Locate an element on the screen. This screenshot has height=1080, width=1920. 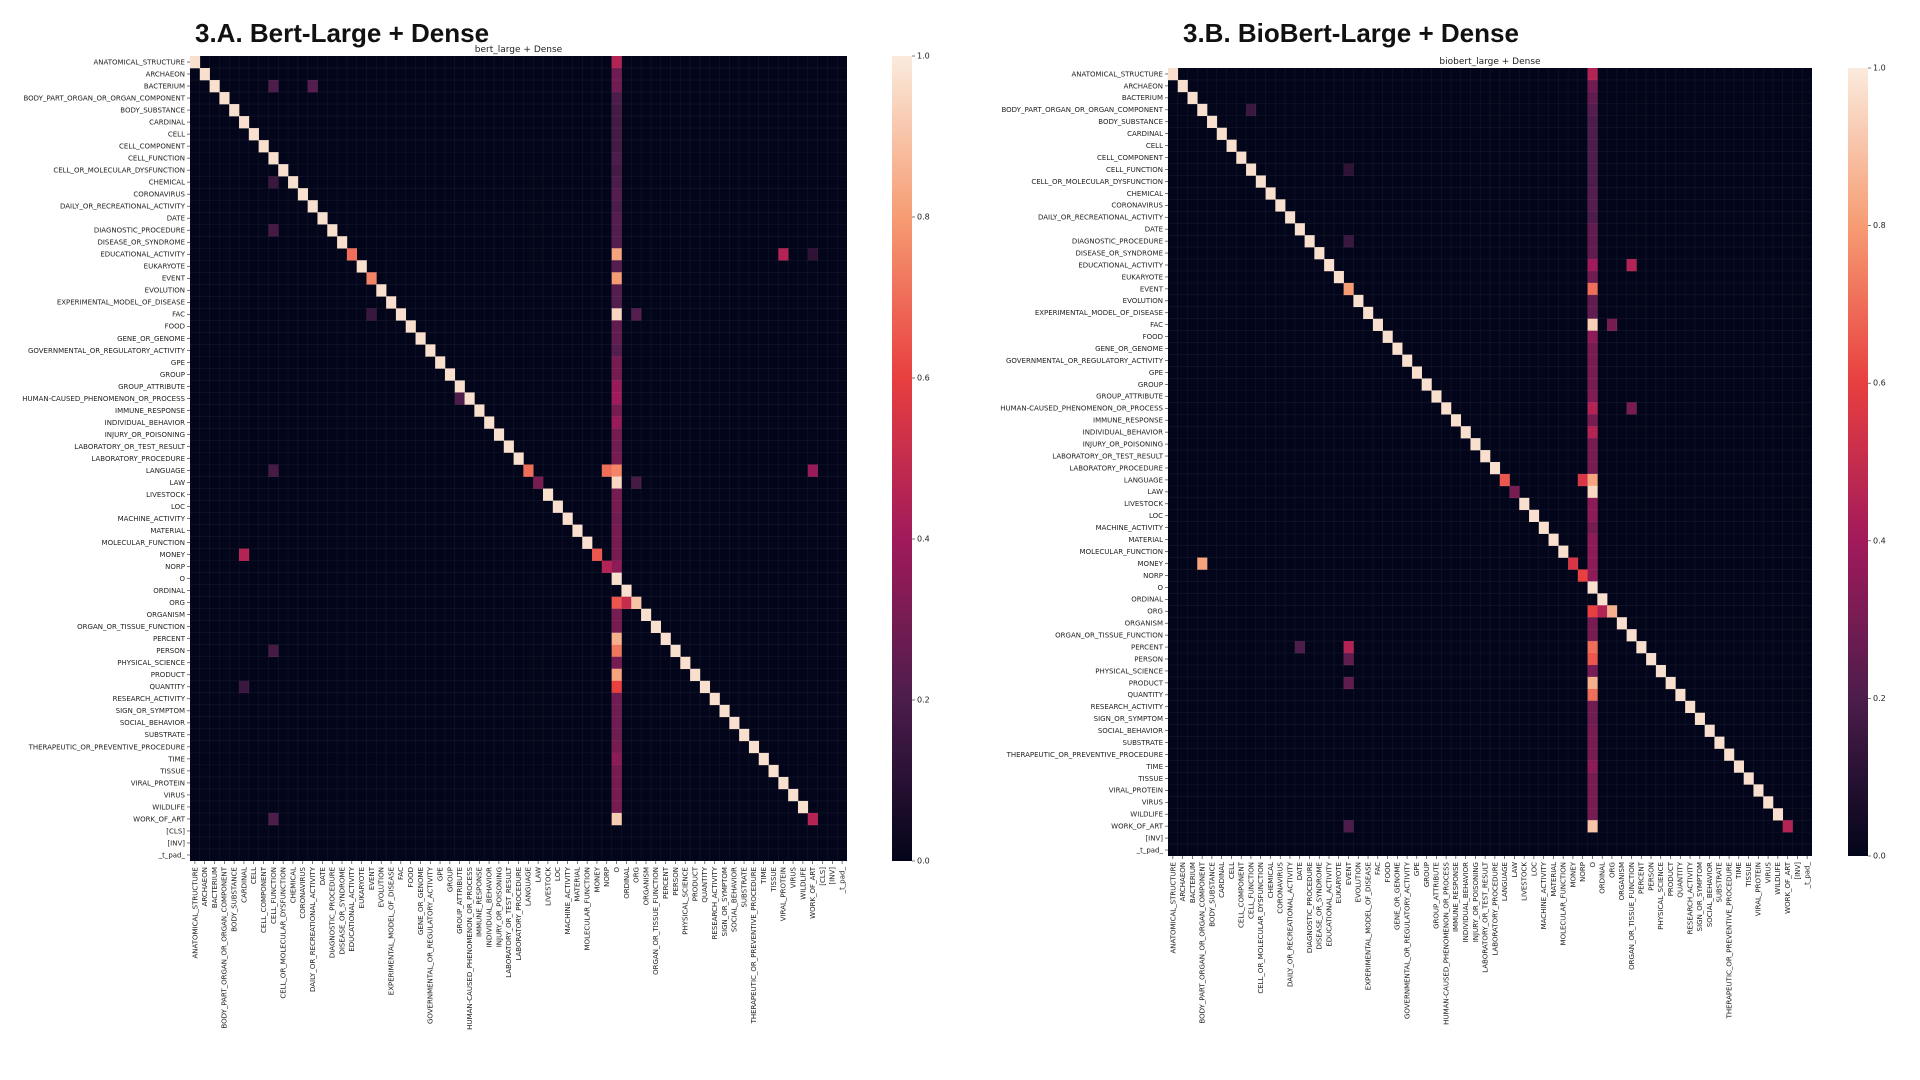
hm1-row-label: ORGANISM is located at coordinates (1144, 624).